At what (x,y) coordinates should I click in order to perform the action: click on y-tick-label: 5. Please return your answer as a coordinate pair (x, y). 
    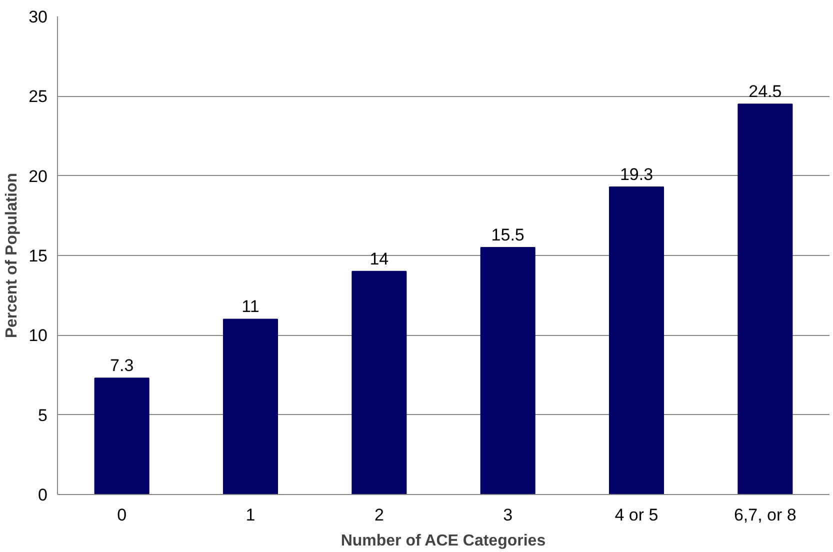
    Looking at the image, I should click on (43, 415).